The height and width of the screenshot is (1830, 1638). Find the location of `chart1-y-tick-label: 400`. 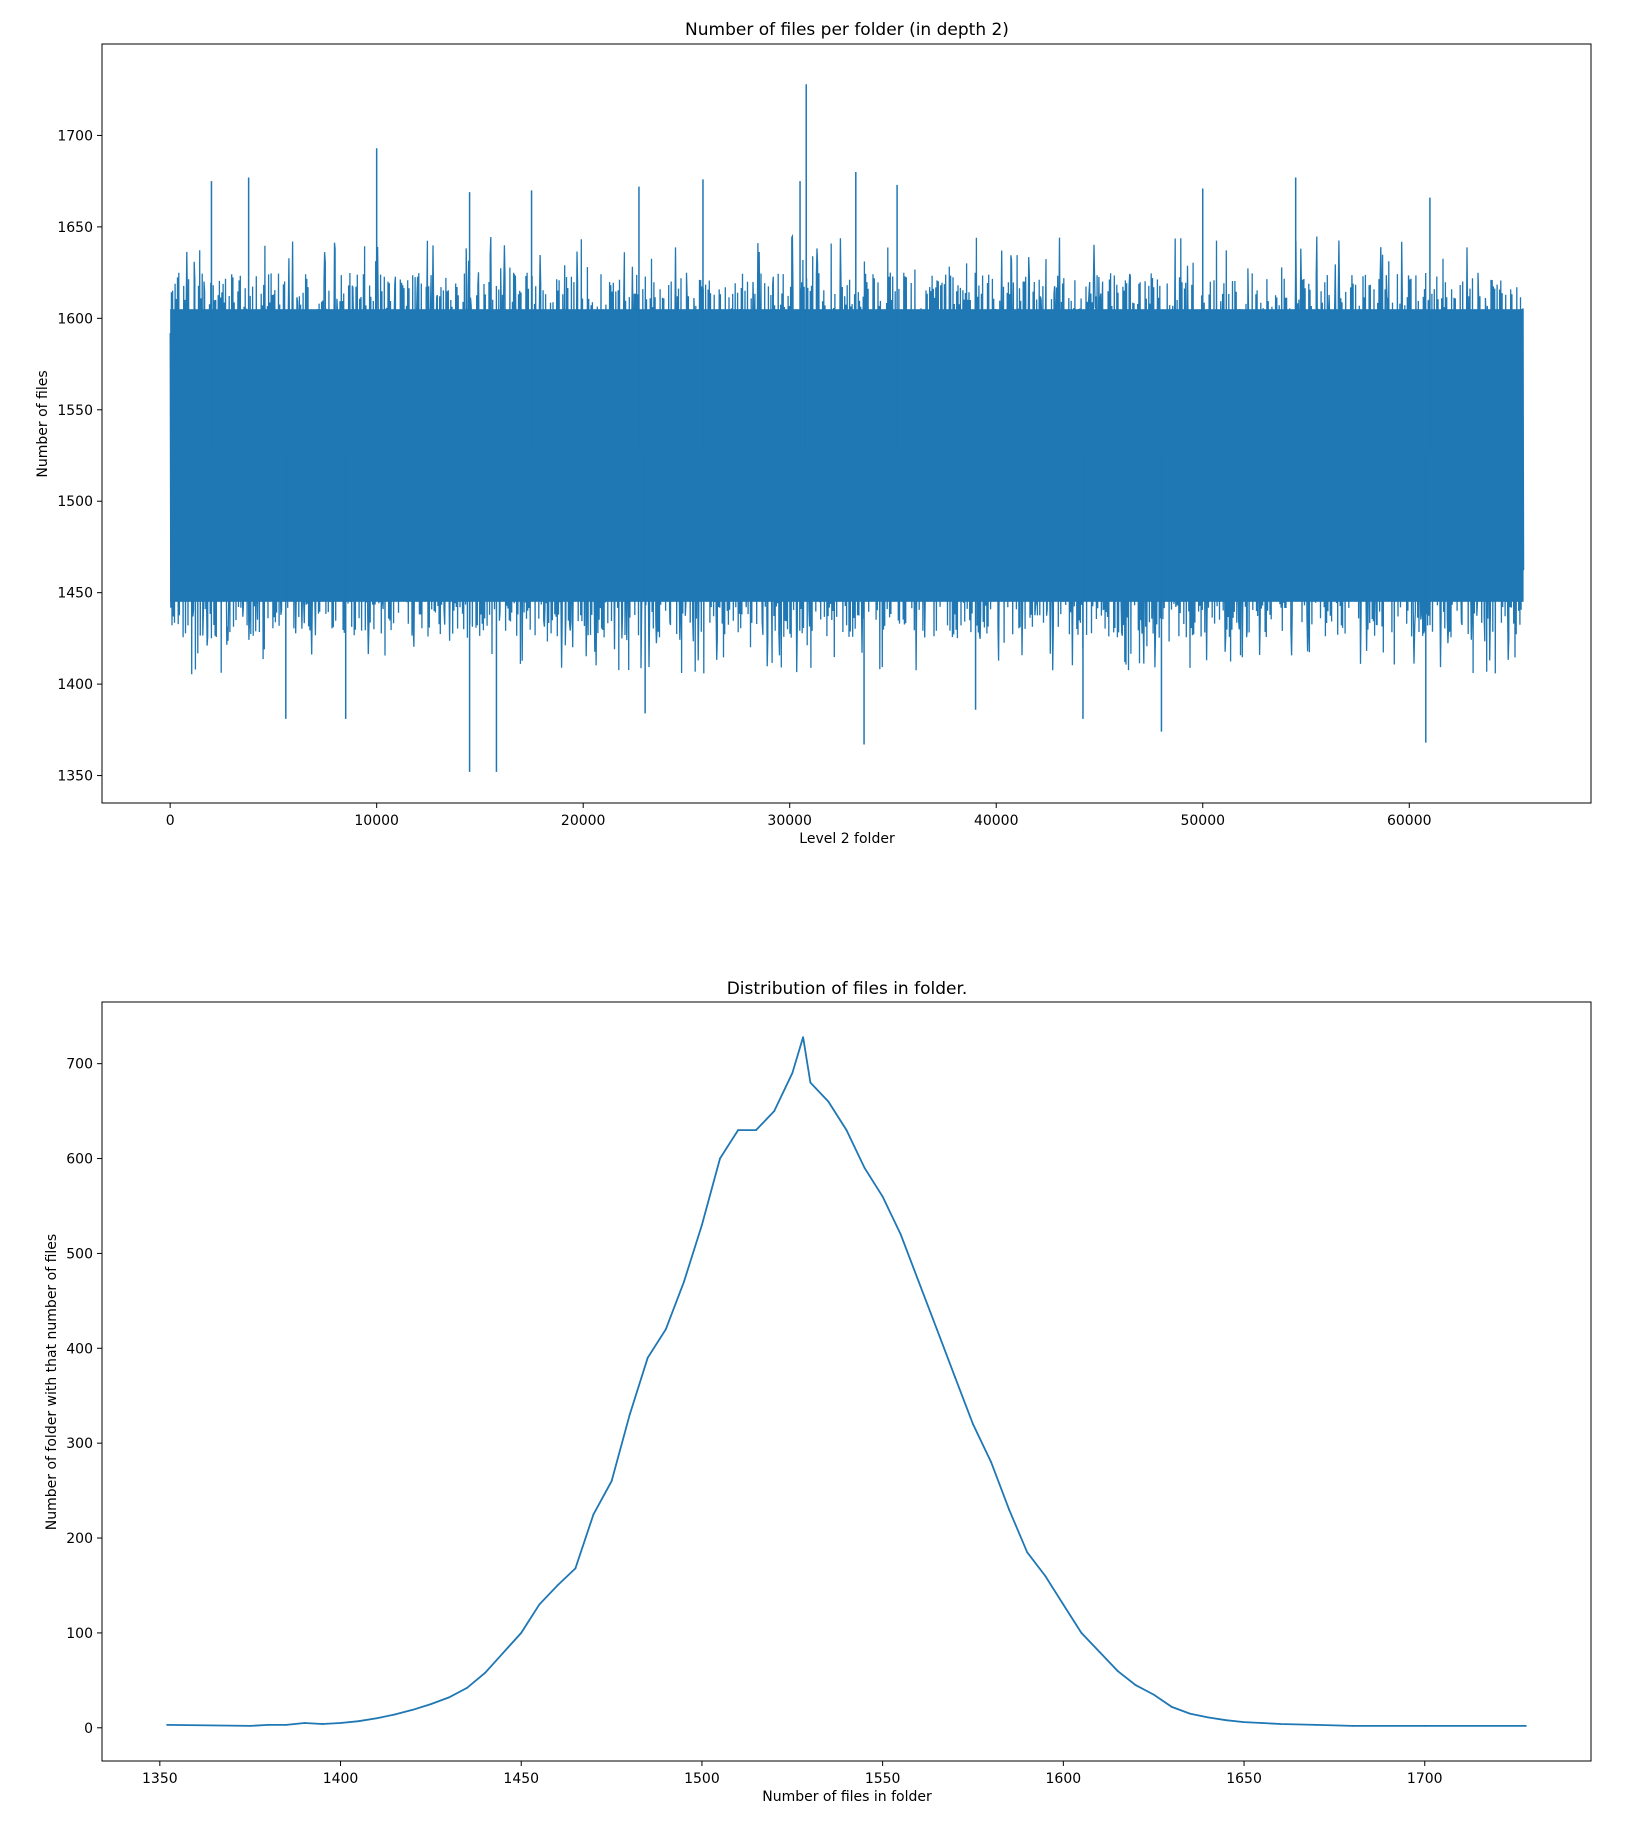

chart1-y-tick-label: 400 is located at coordinates (79, 1349).